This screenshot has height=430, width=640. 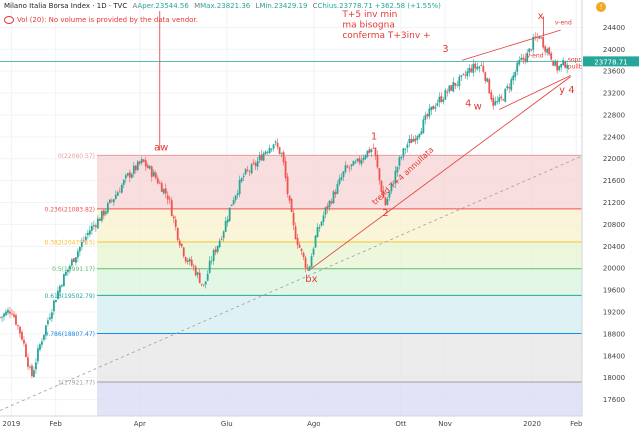 What do you see at coordinates (563, 23) in the screenshot?
I see `annotation-label: v-end` at bounding box center [563, 23].